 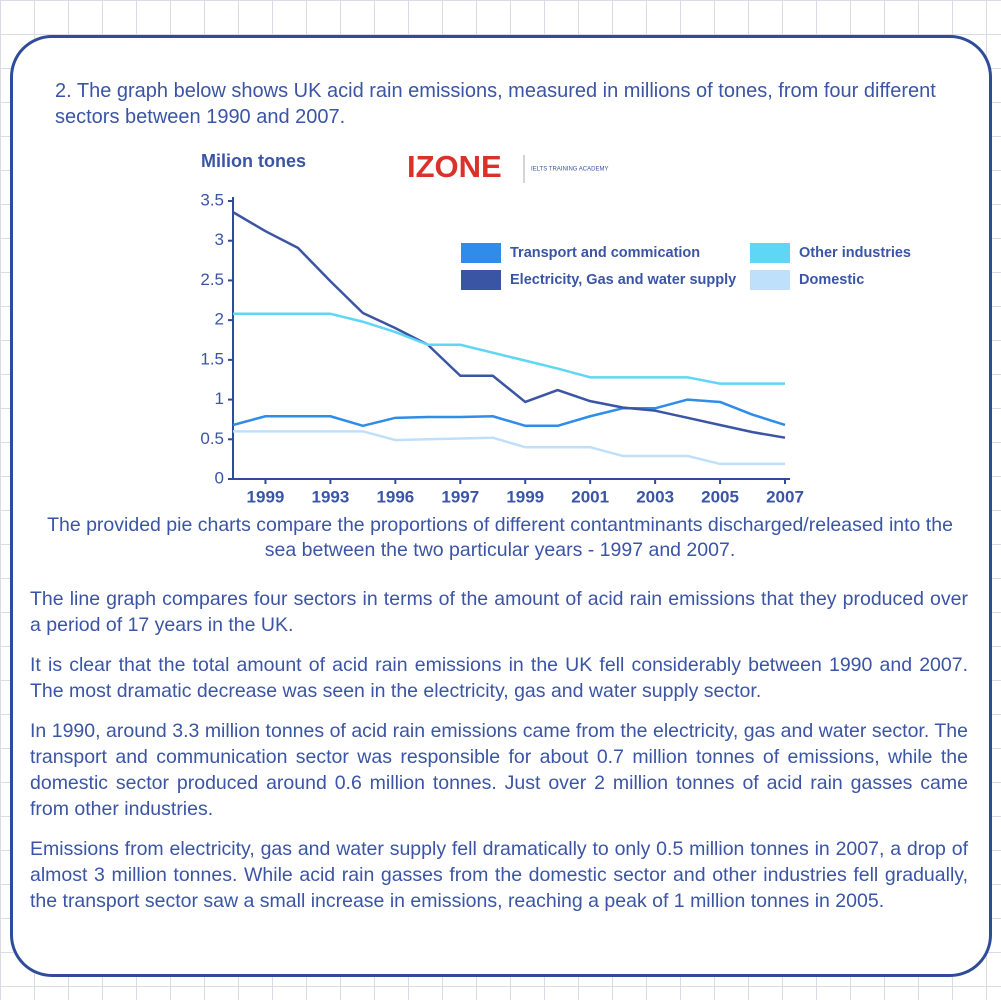 What do you see at coordinates (219, 239) in the screenshot?
I see `y-tick-label: 3` at bounding box center [219, 239].